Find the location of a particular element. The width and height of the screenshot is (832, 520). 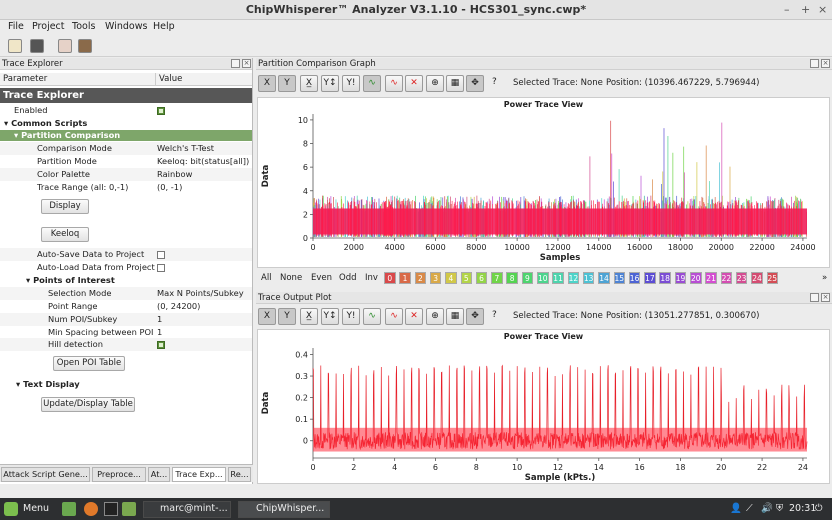

trace-toggle-9: 9 is located at coordinates (527, 278).